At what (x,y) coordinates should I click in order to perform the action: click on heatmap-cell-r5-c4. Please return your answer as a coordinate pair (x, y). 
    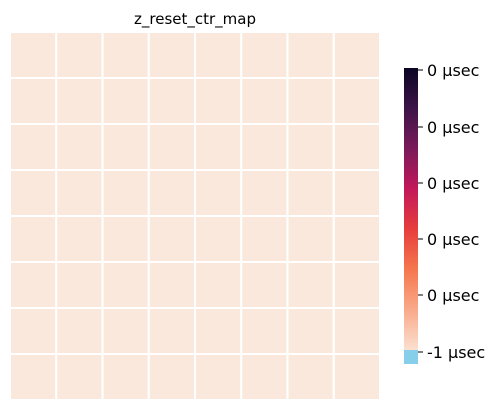
    Looking at the image, I should click on (218, 285).